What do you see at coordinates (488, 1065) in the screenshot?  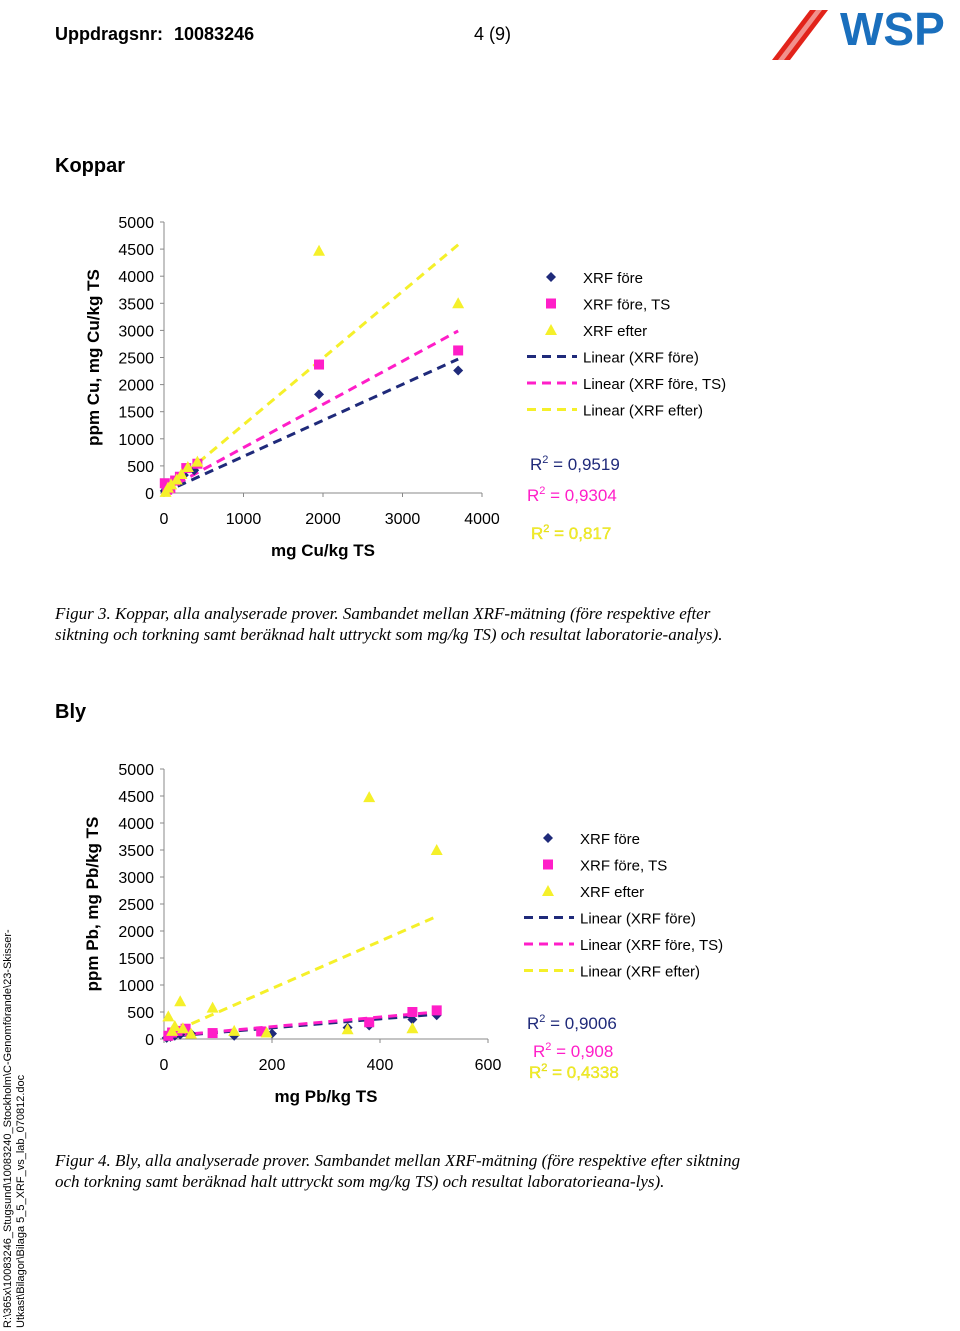 I see `x-tick-label: 600` at bounding box center [488, 1065].